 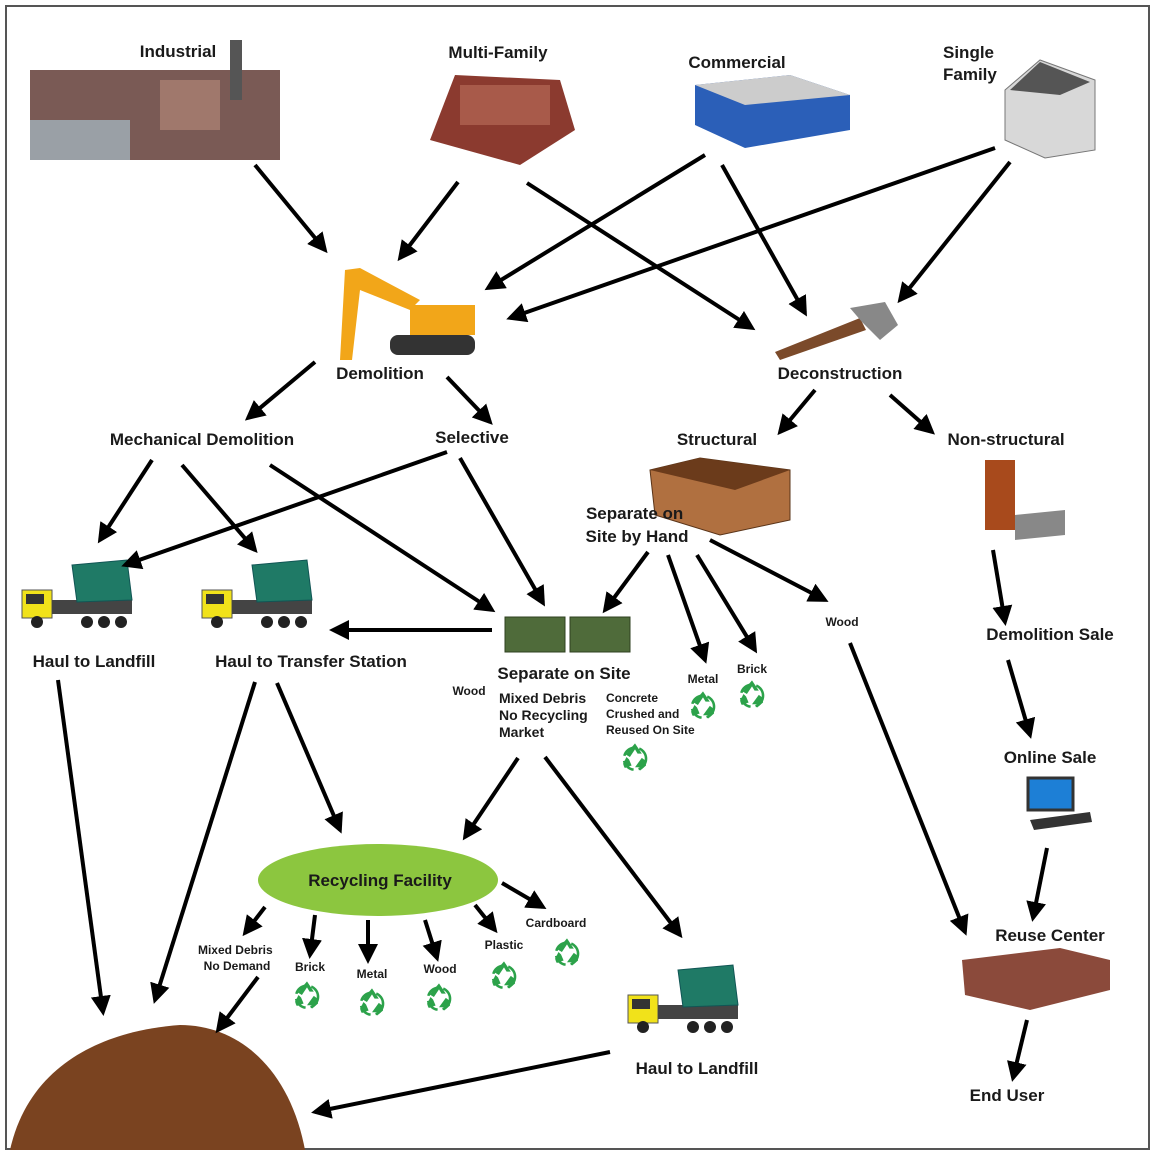 I want to click on node-label: Multi-Family, so click(x=498, y=52).